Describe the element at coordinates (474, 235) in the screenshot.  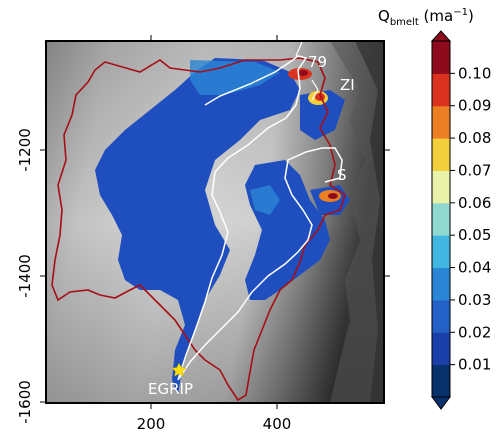
I see `colorbar-tick-label: 0.05` at that location.